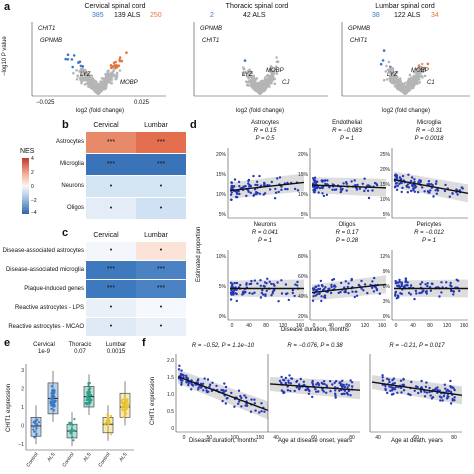 The height and width of the screenshot is (474, 474). Describe the element at coordinates (303, 317) in the screenshot. I see `panel-d-ytick: 20%` at that location.